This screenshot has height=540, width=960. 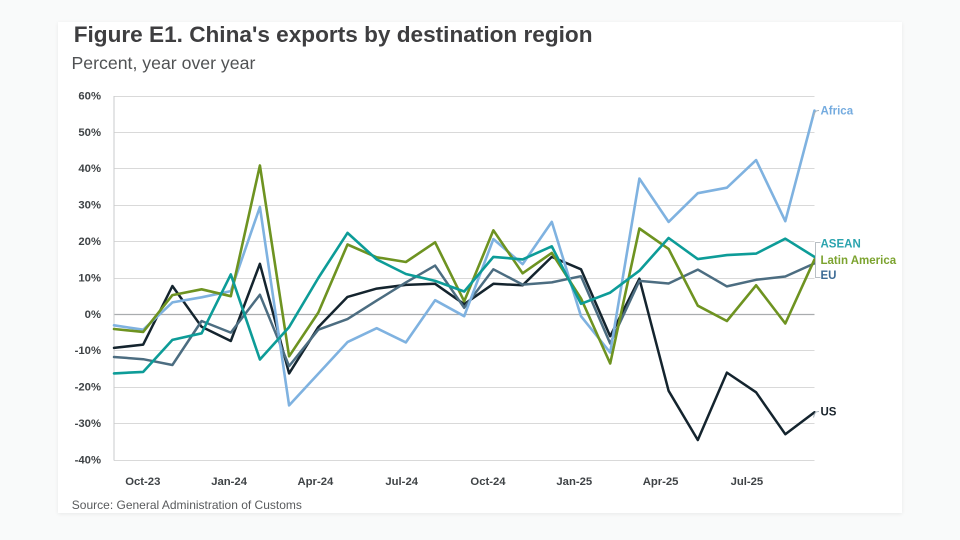 I want to click on svg-text: Oct-23, so click(x=142, y=482).